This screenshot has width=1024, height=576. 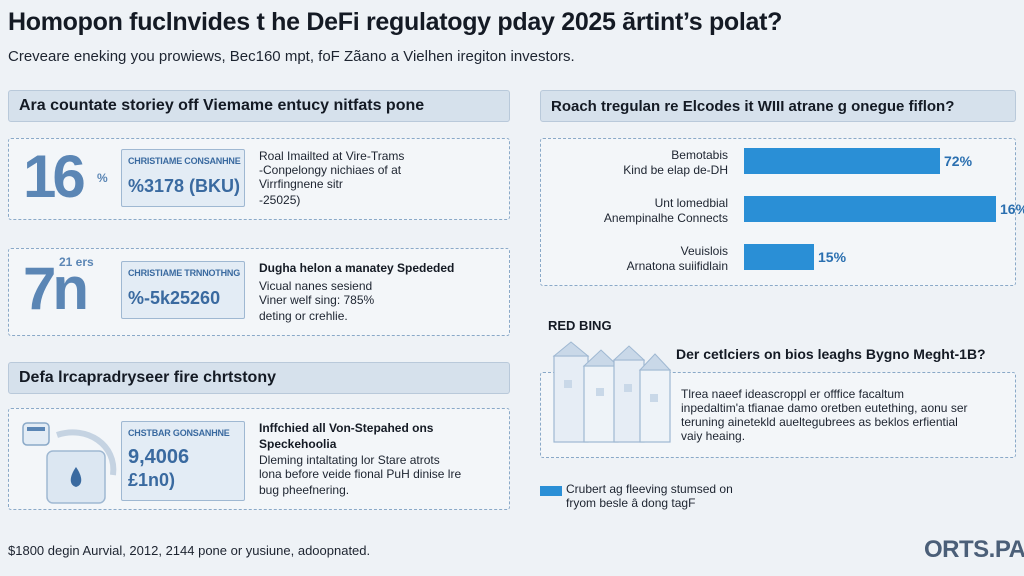 What do you see at coordinates (184, 161) in the screenshot?
I see `card1-stat-label: CHRISTIAME CONSANHNE` at bounding box center [184, 161].